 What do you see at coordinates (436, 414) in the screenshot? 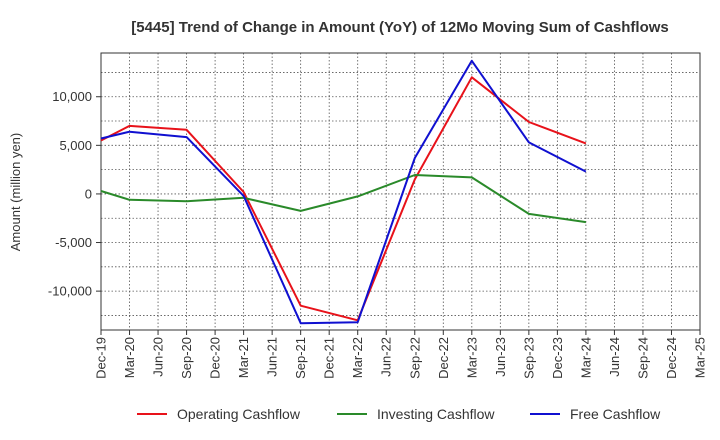
I see `legend-label-investing-cashflow: Investing Cashflow` at bounding box center [436, 414].